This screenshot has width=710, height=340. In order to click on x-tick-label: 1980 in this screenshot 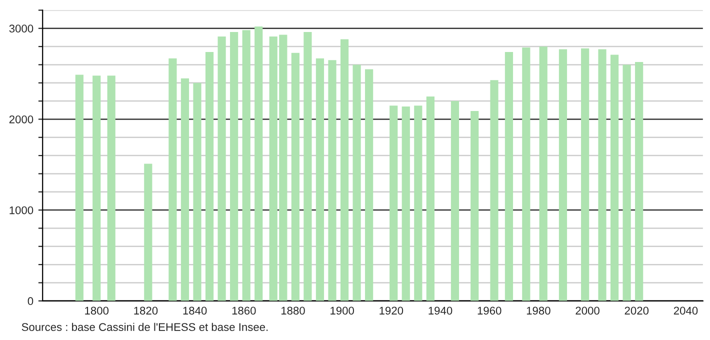, I will do `click(538, 310)`.